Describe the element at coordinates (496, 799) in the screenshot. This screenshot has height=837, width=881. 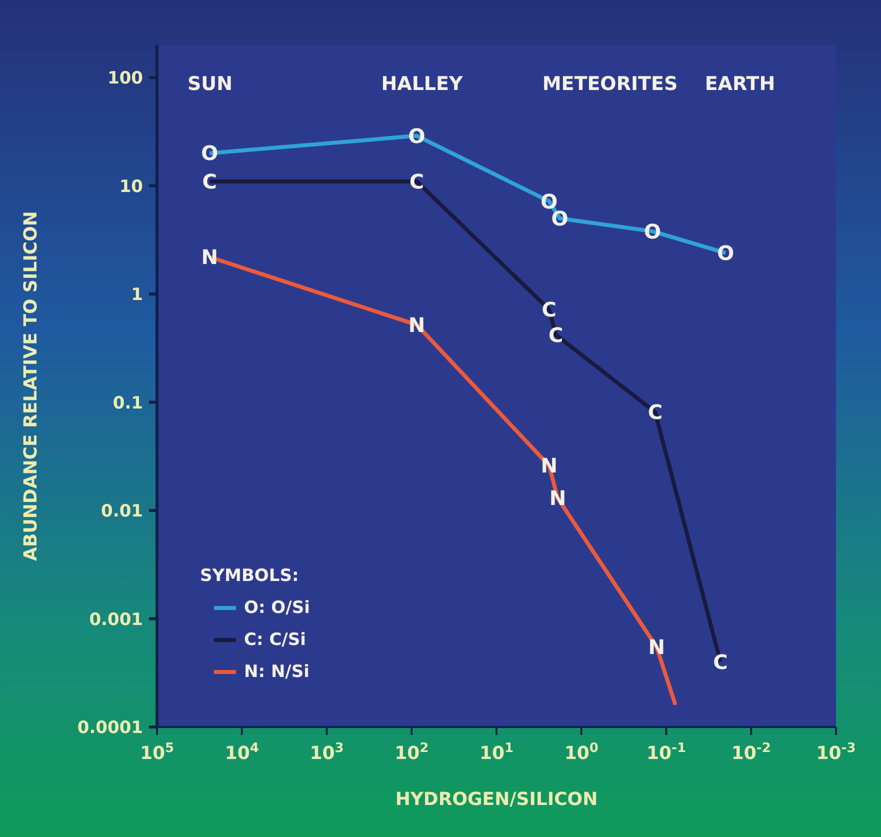
I see `x-axis-title: HYDROGEN/SILICON` at that location.